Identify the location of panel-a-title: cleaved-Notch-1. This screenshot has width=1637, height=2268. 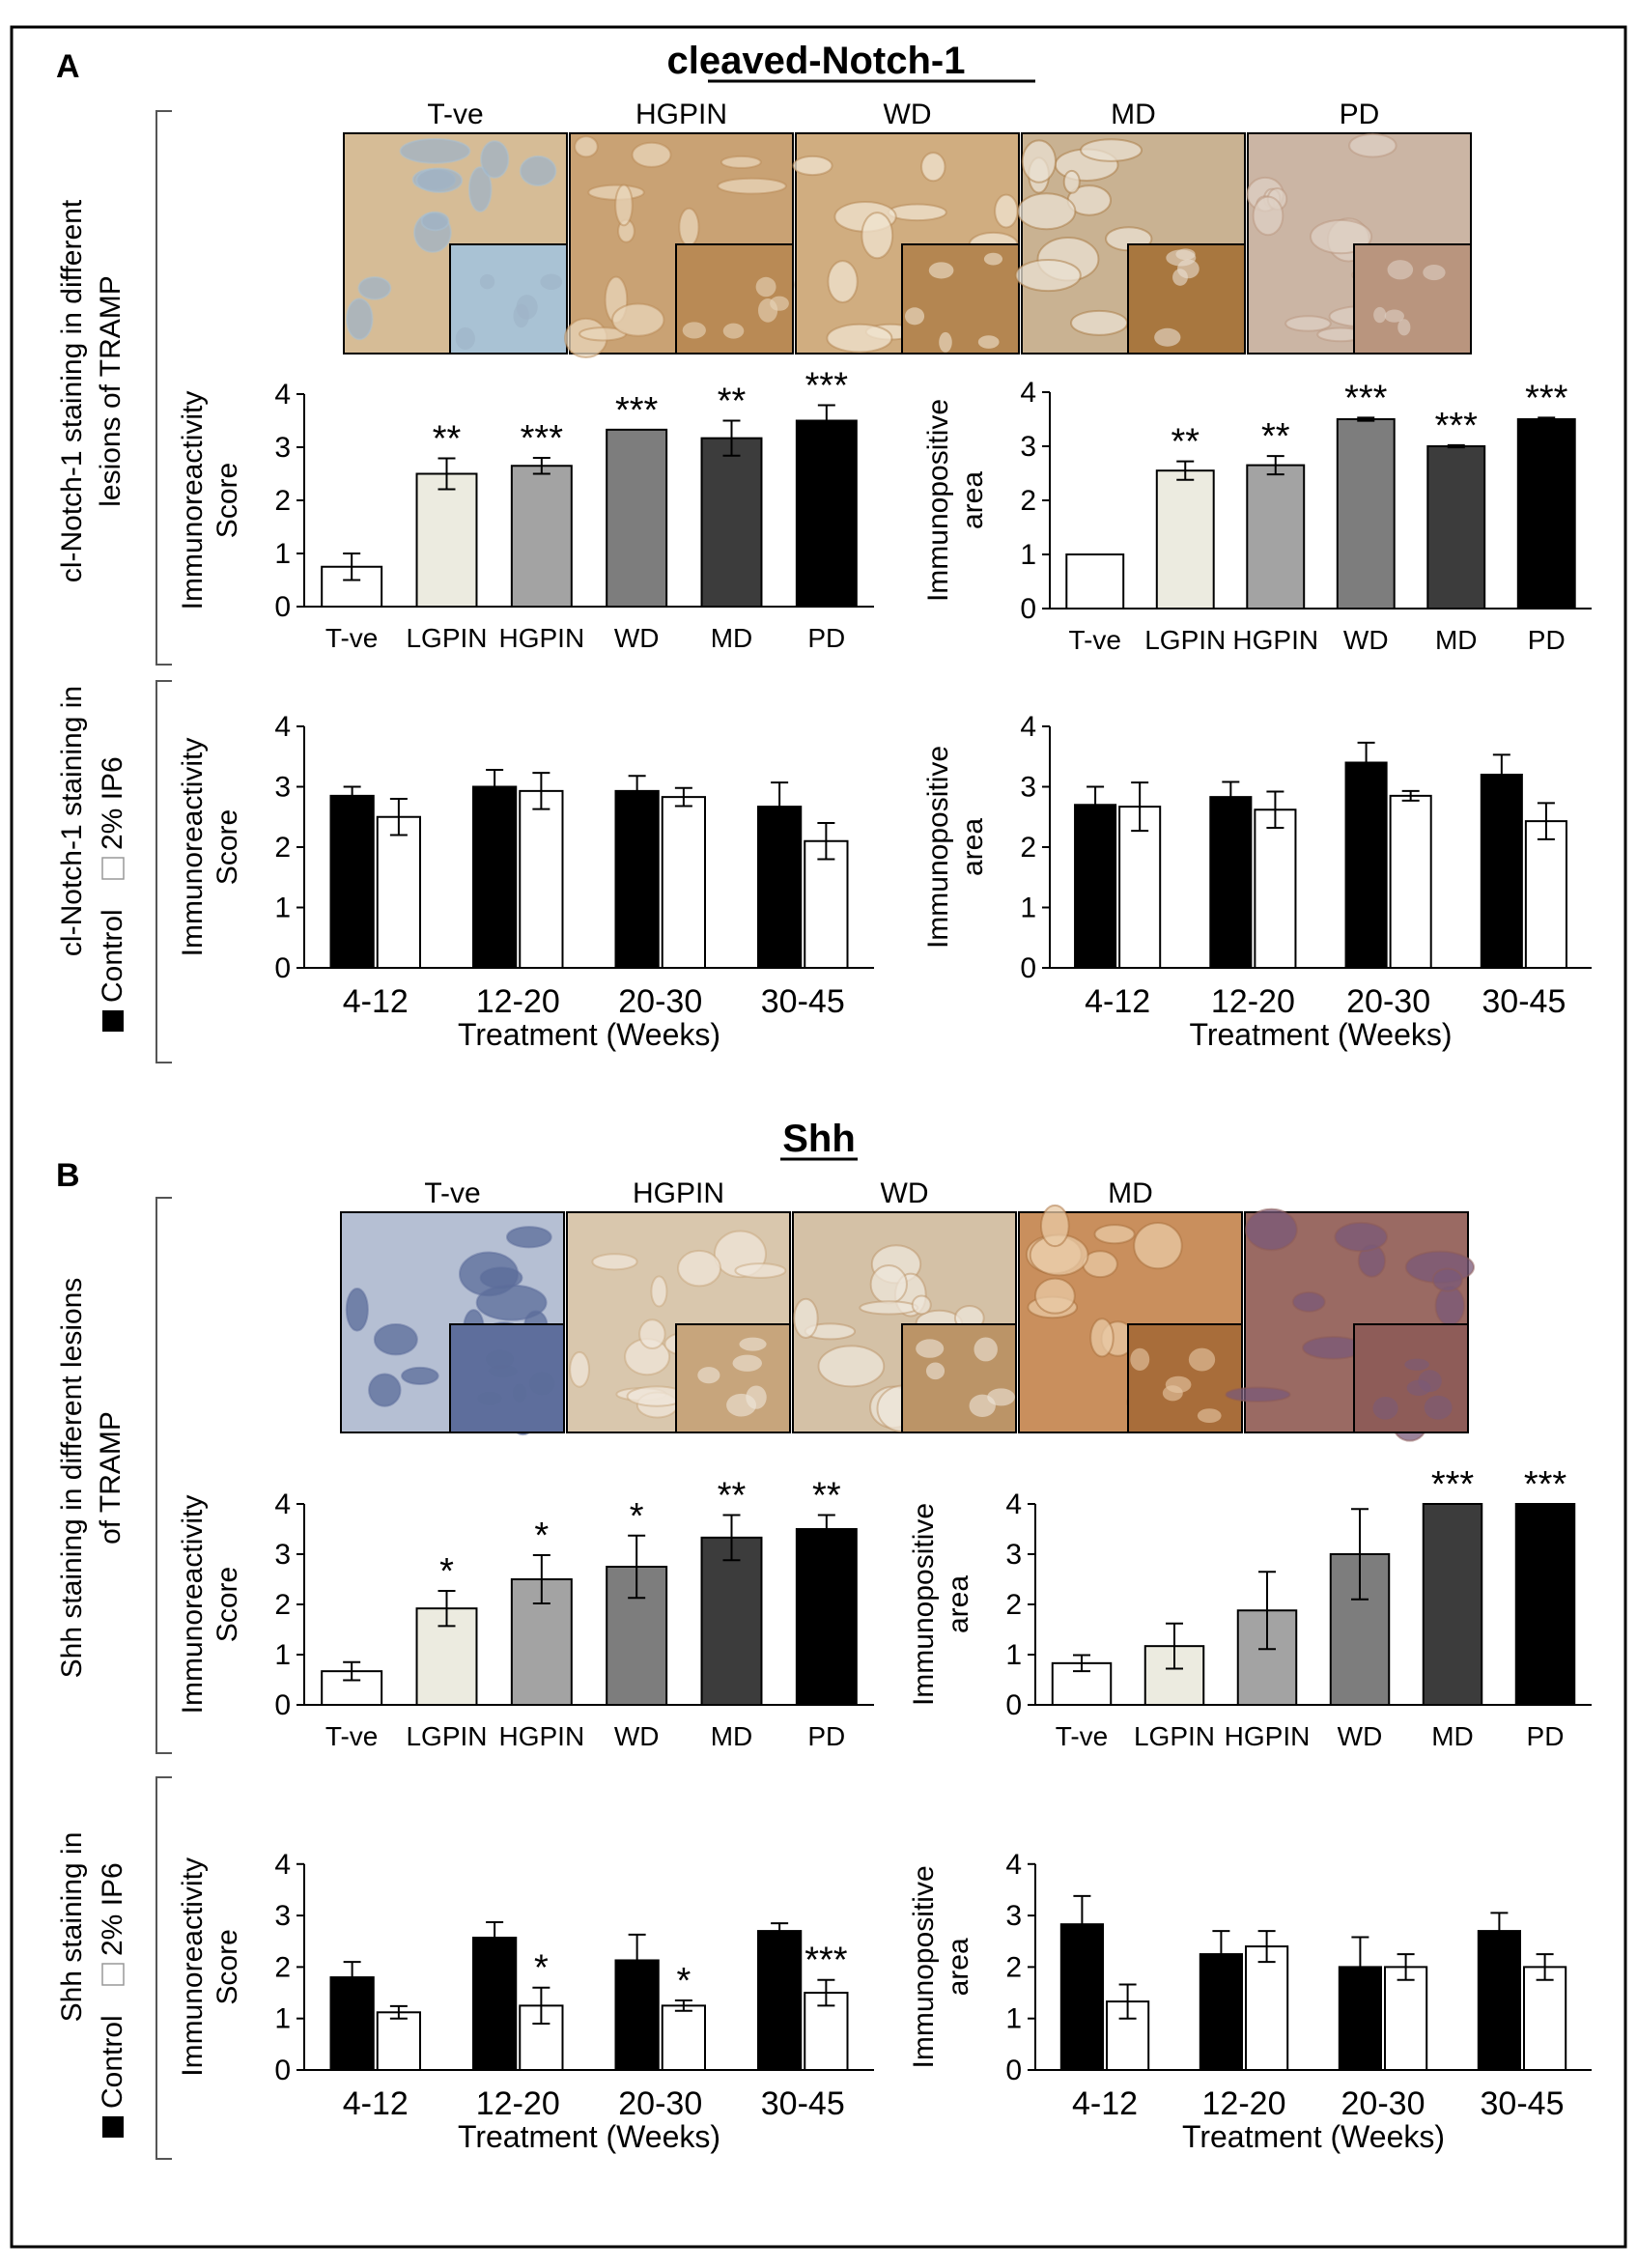
(816, 61).